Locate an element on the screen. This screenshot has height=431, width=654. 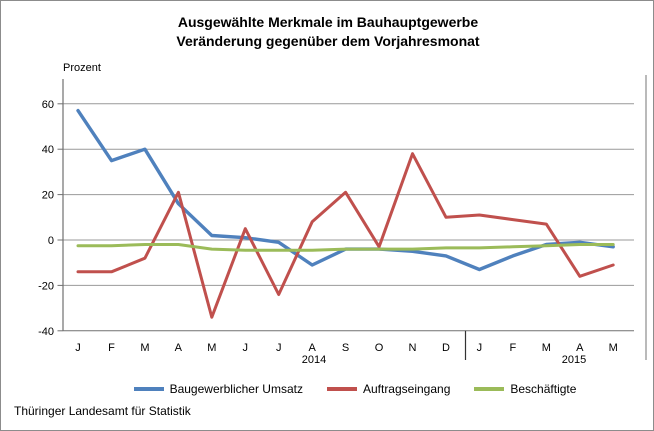
legend-line-swatch-green is located at coordinates (489, 389).